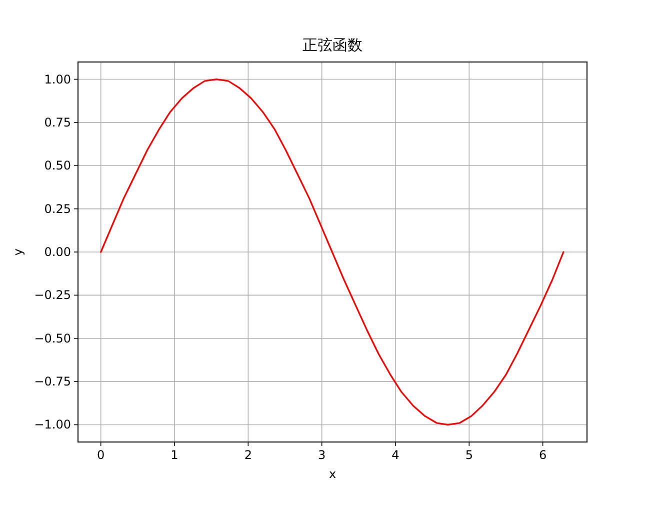 The width and height of the screenshot is (650, 520). Describe the element at coordinates (52, 425) in the screenshot. I see `y-tick-label: −1.00` at that location.